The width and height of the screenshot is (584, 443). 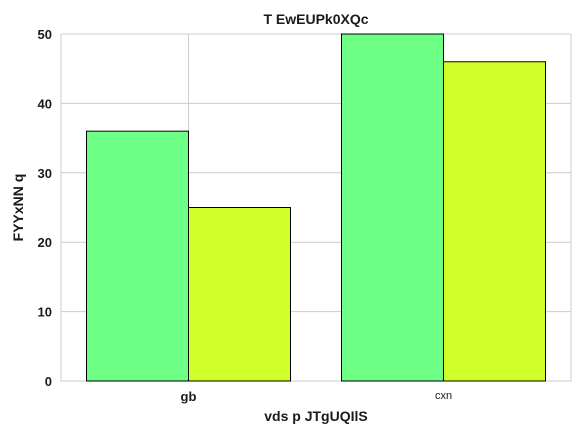 I want to click on x-axis-ticks: gb cxn, so click(x=317, y=396).